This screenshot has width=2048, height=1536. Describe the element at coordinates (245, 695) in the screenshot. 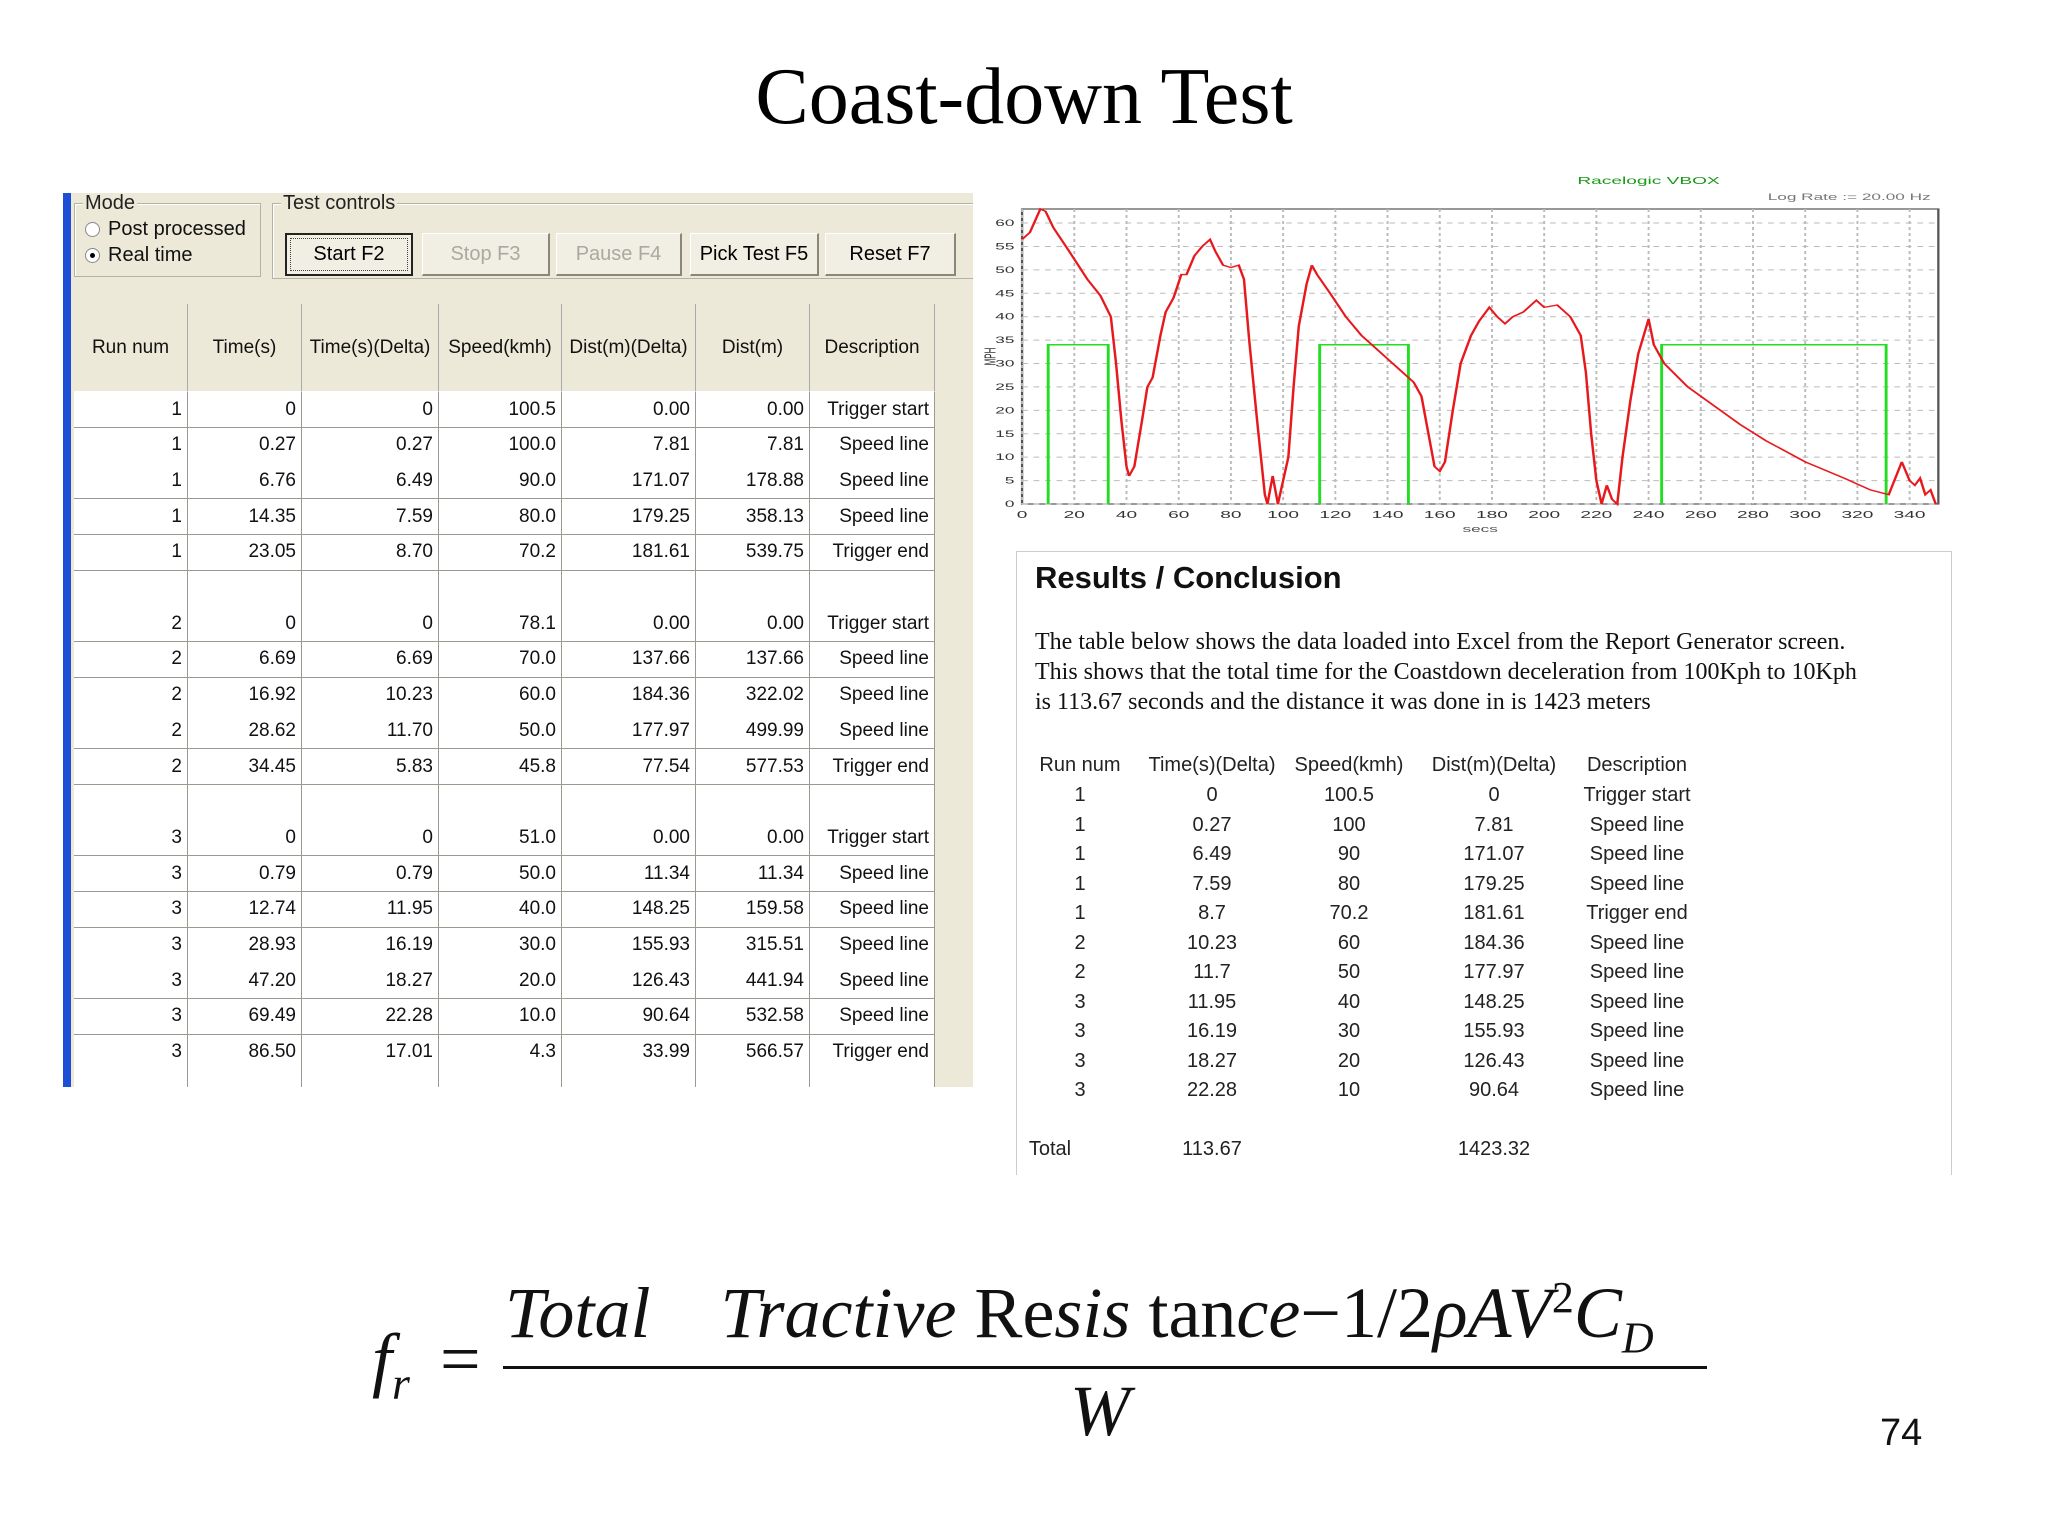

I see `grid-cell: 16.92` at that location.